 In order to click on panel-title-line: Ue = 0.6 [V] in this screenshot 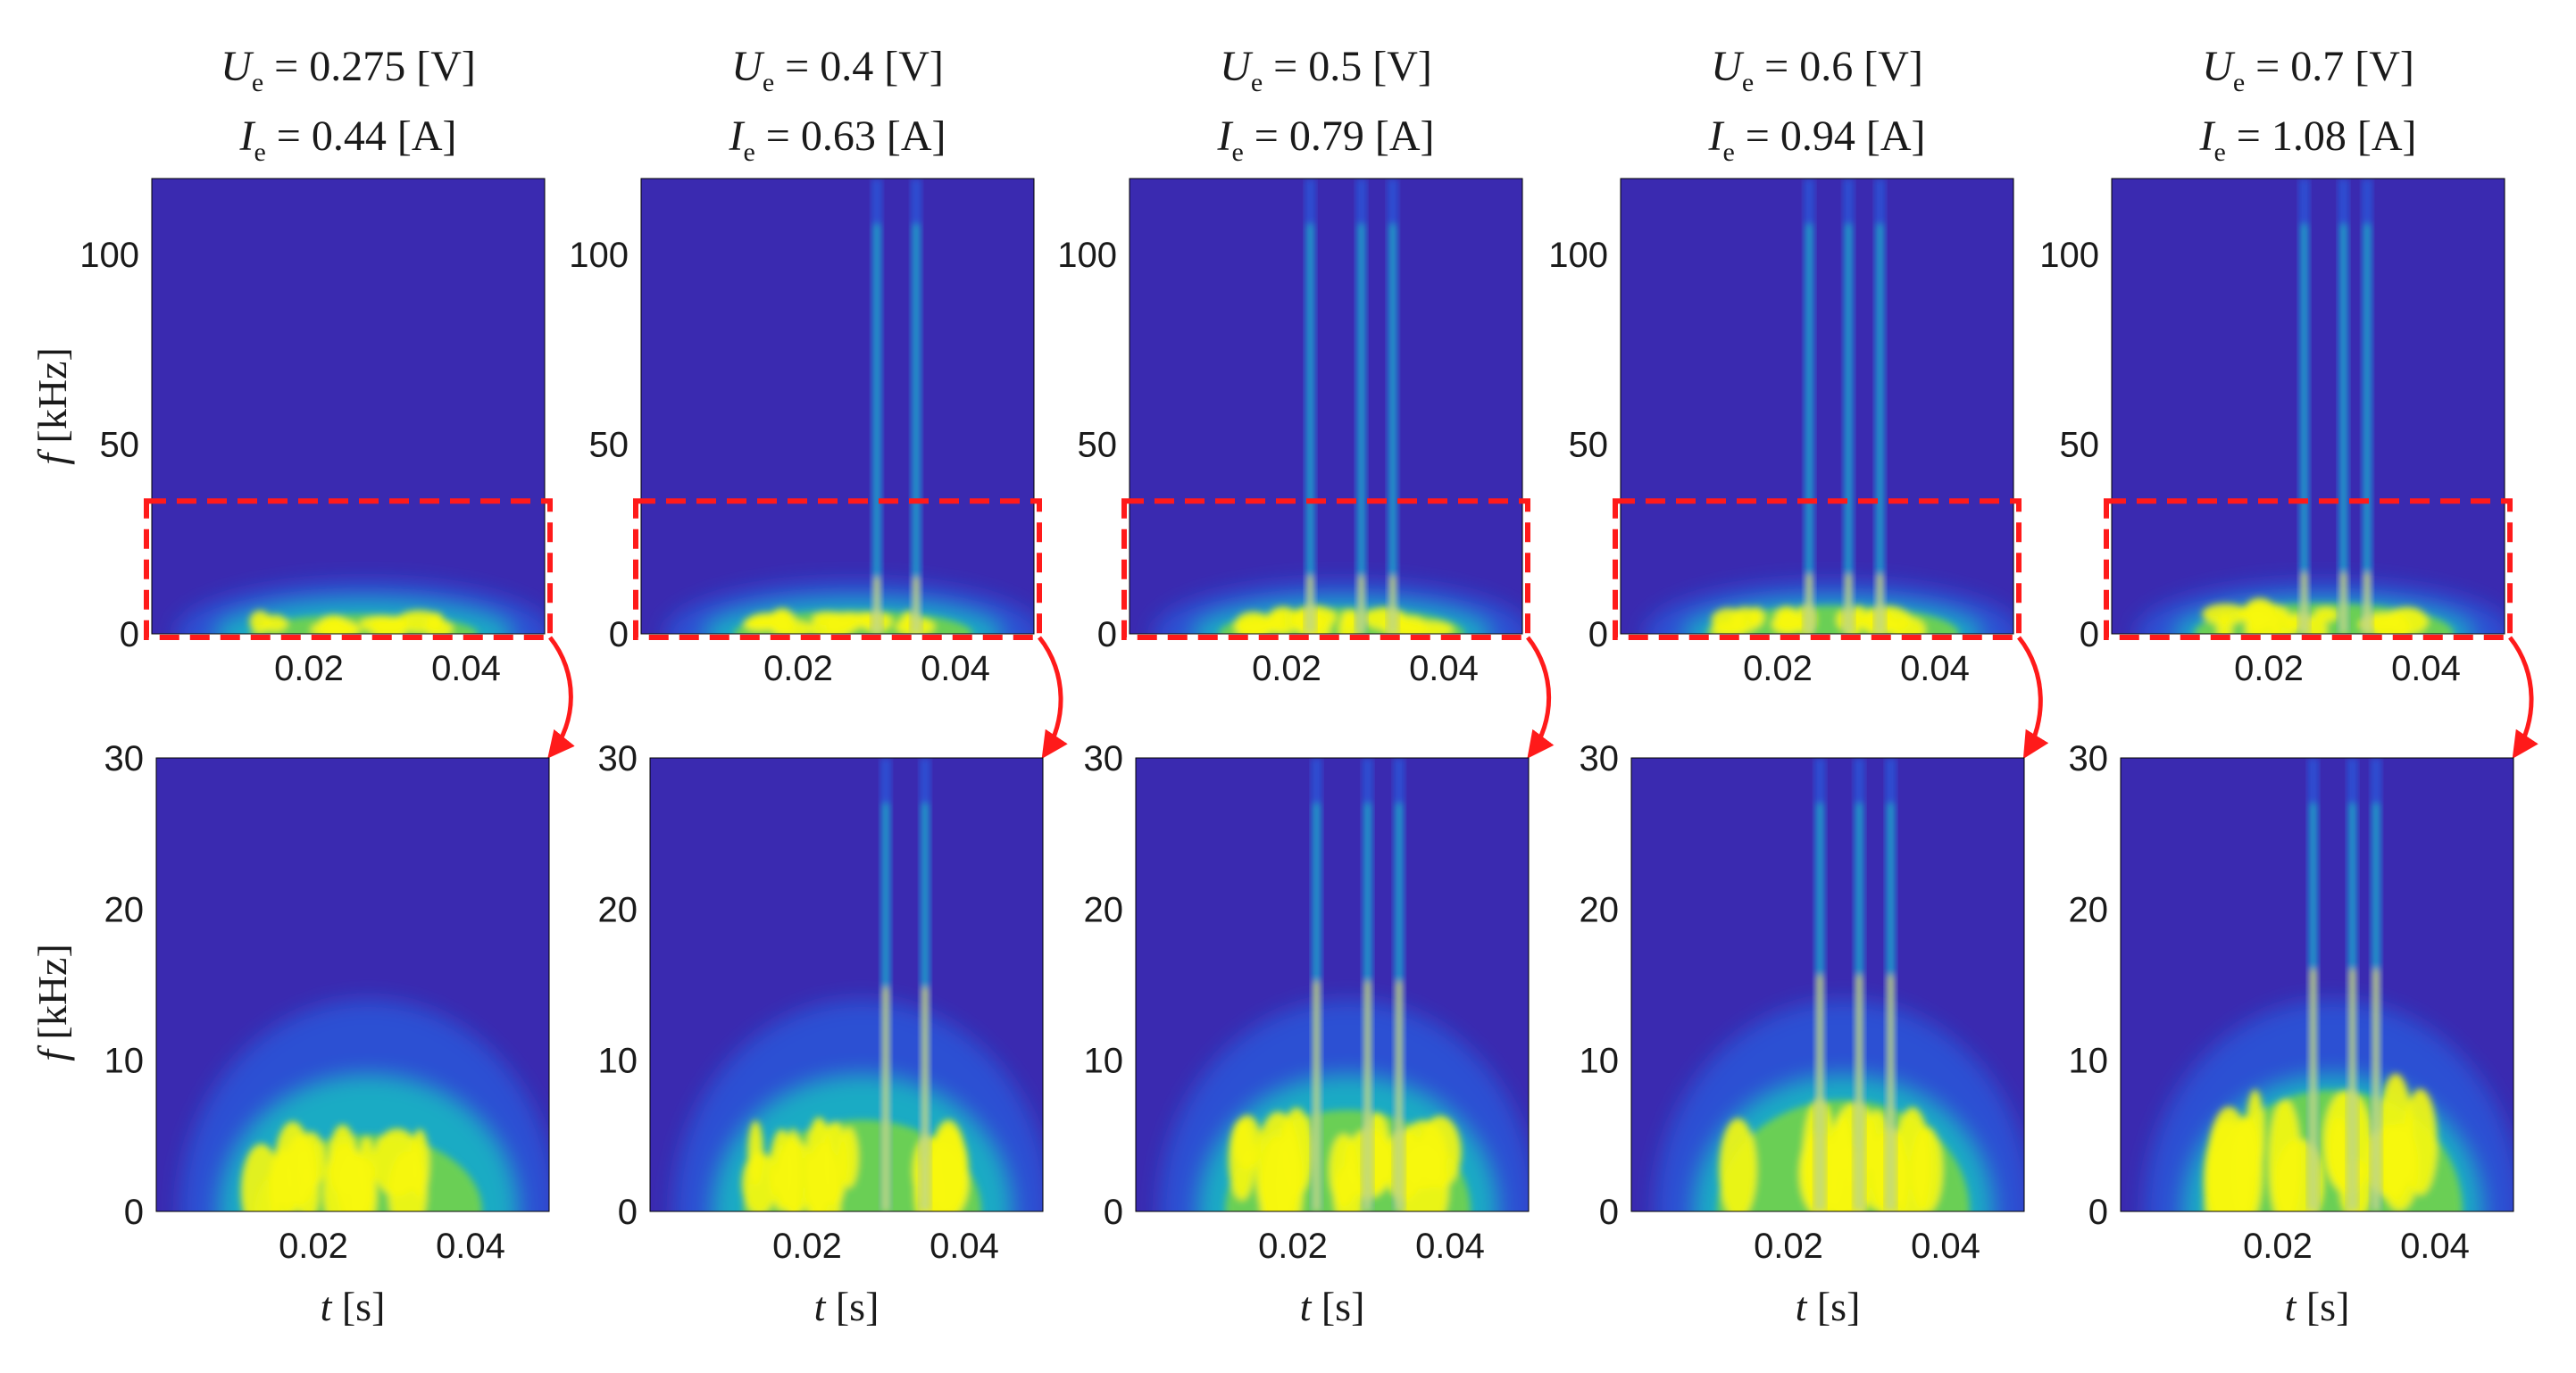, I will do `click(1817, 70)`.